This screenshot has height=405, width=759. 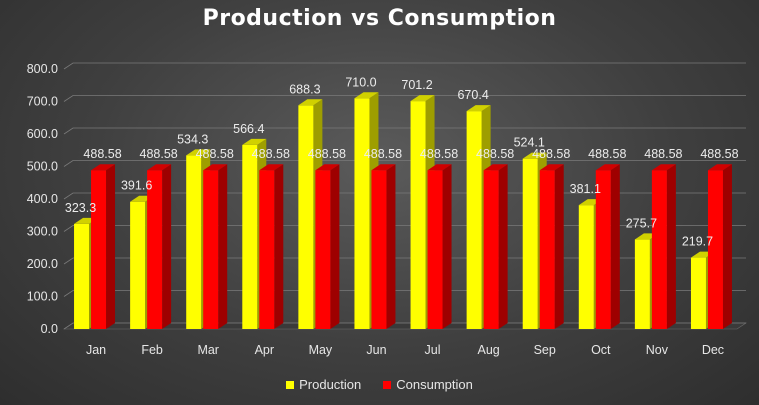 I want to click on data-label-production: 688.3, so click(x=304, y=89).